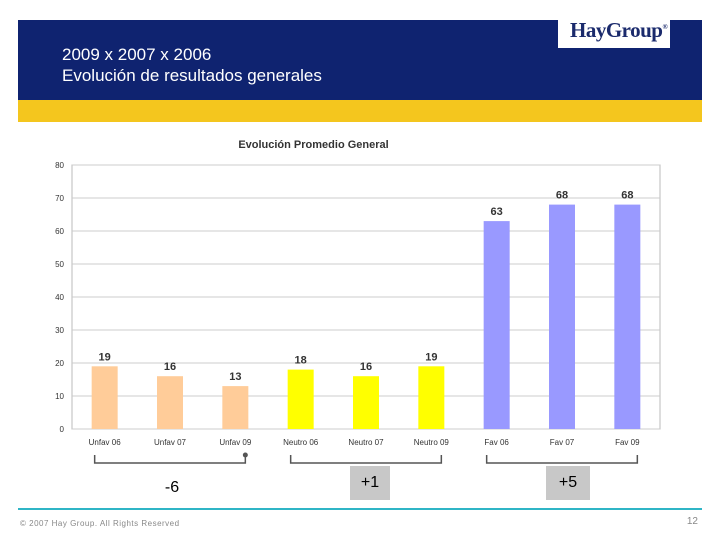  I want to click on y-tick-label: 20, so click(59, 363).